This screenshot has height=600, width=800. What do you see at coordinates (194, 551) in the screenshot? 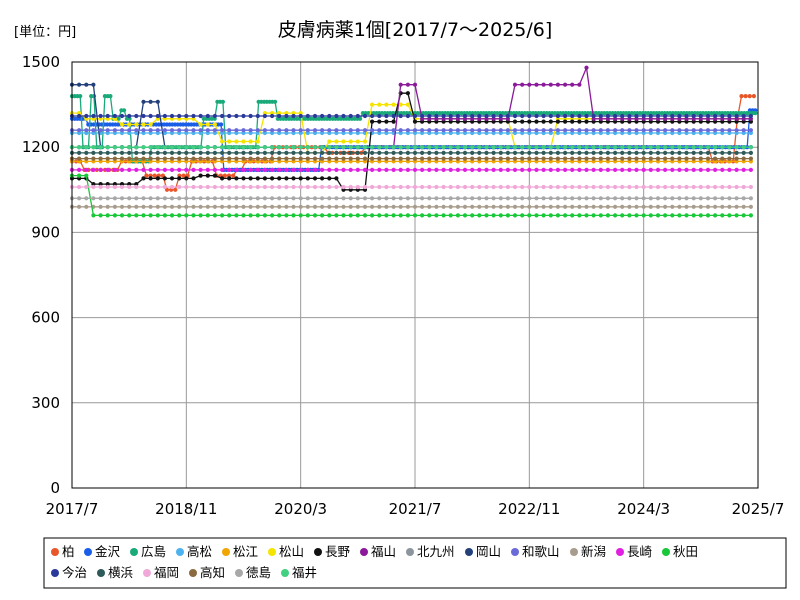
I see `legend-item: 高松` at bounding box center [194, 551].